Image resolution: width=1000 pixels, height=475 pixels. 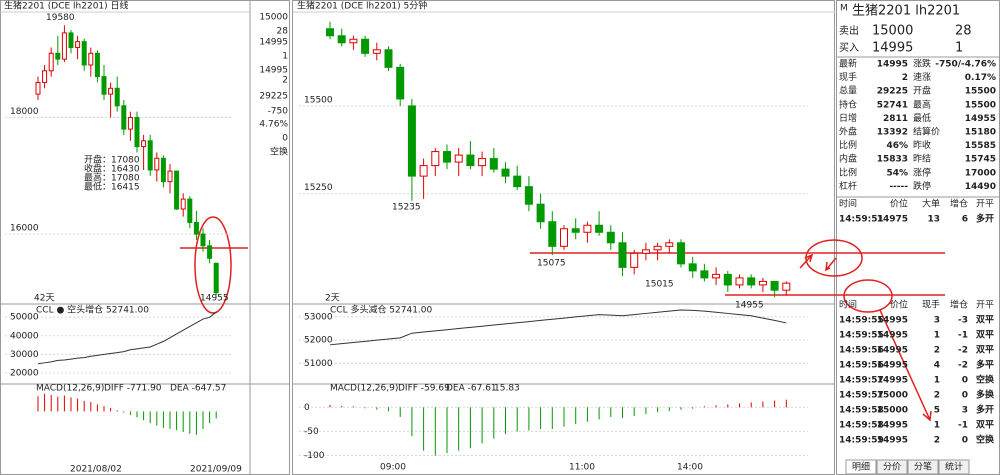 What do you see at coordinates (332, 299) in the screenshot?
I see `days-label: 2天` at bounding box center [332, 299].